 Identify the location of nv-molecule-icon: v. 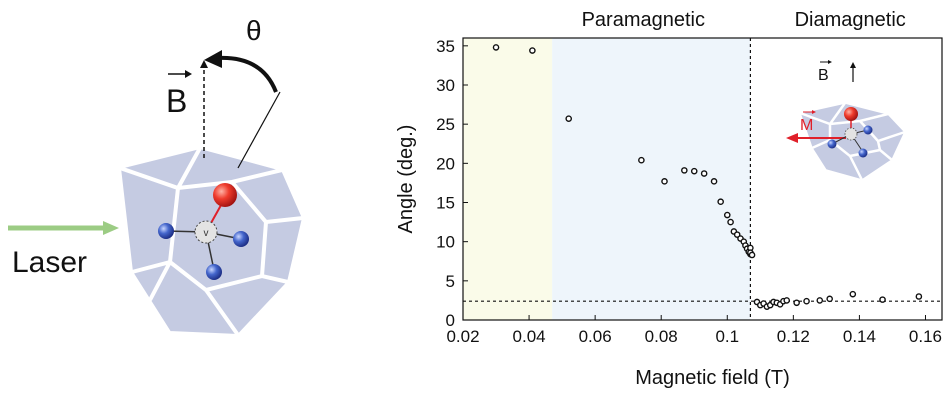
(203, 231).